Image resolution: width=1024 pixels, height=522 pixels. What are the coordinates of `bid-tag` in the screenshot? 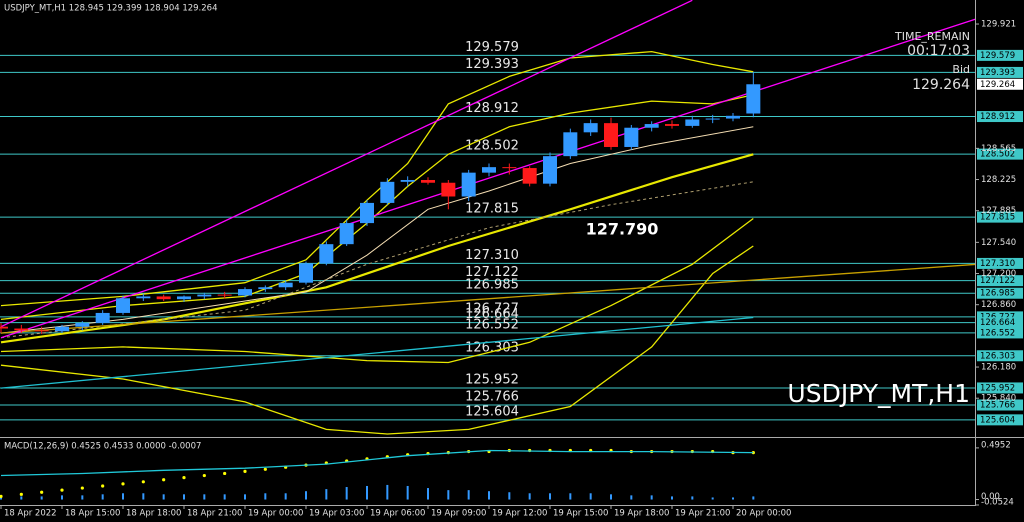 It's located at (1000, 84).